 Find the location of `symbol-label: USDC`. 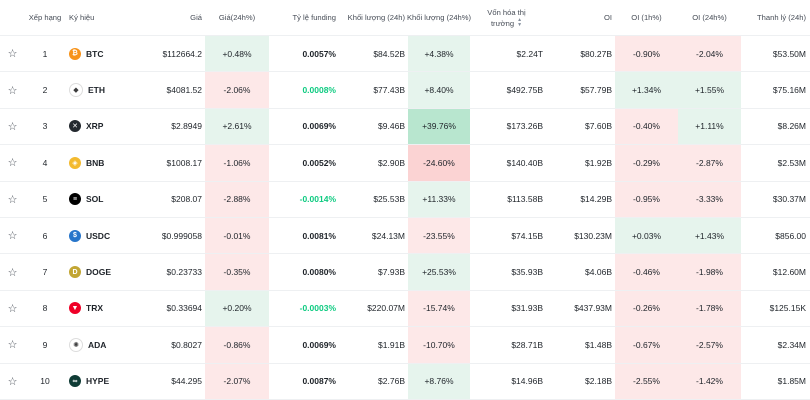

symbol-label: USDC is located at coordinates (98, 235).